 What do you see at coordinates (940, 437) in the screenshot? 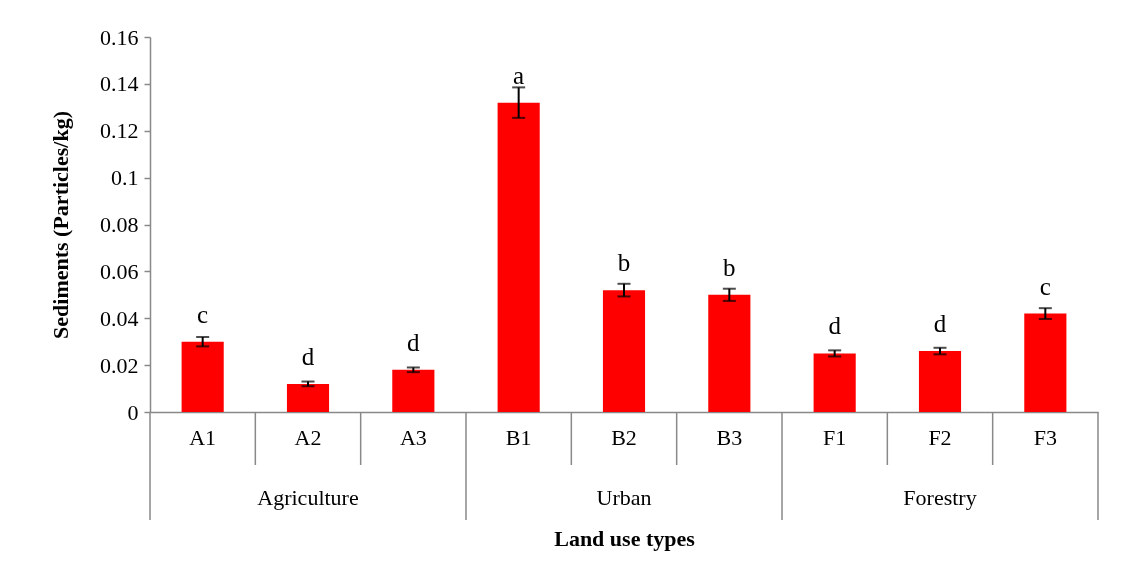
I see `x-tick-label: F2` at bounding box center [940, 437].